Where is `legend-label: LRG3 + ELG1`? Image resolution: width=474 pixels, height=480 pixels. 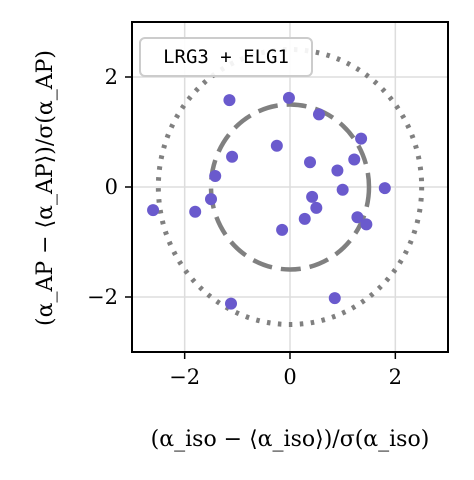
legend-label: LRG3 + ELG1 is located at coordinates (226, 57).